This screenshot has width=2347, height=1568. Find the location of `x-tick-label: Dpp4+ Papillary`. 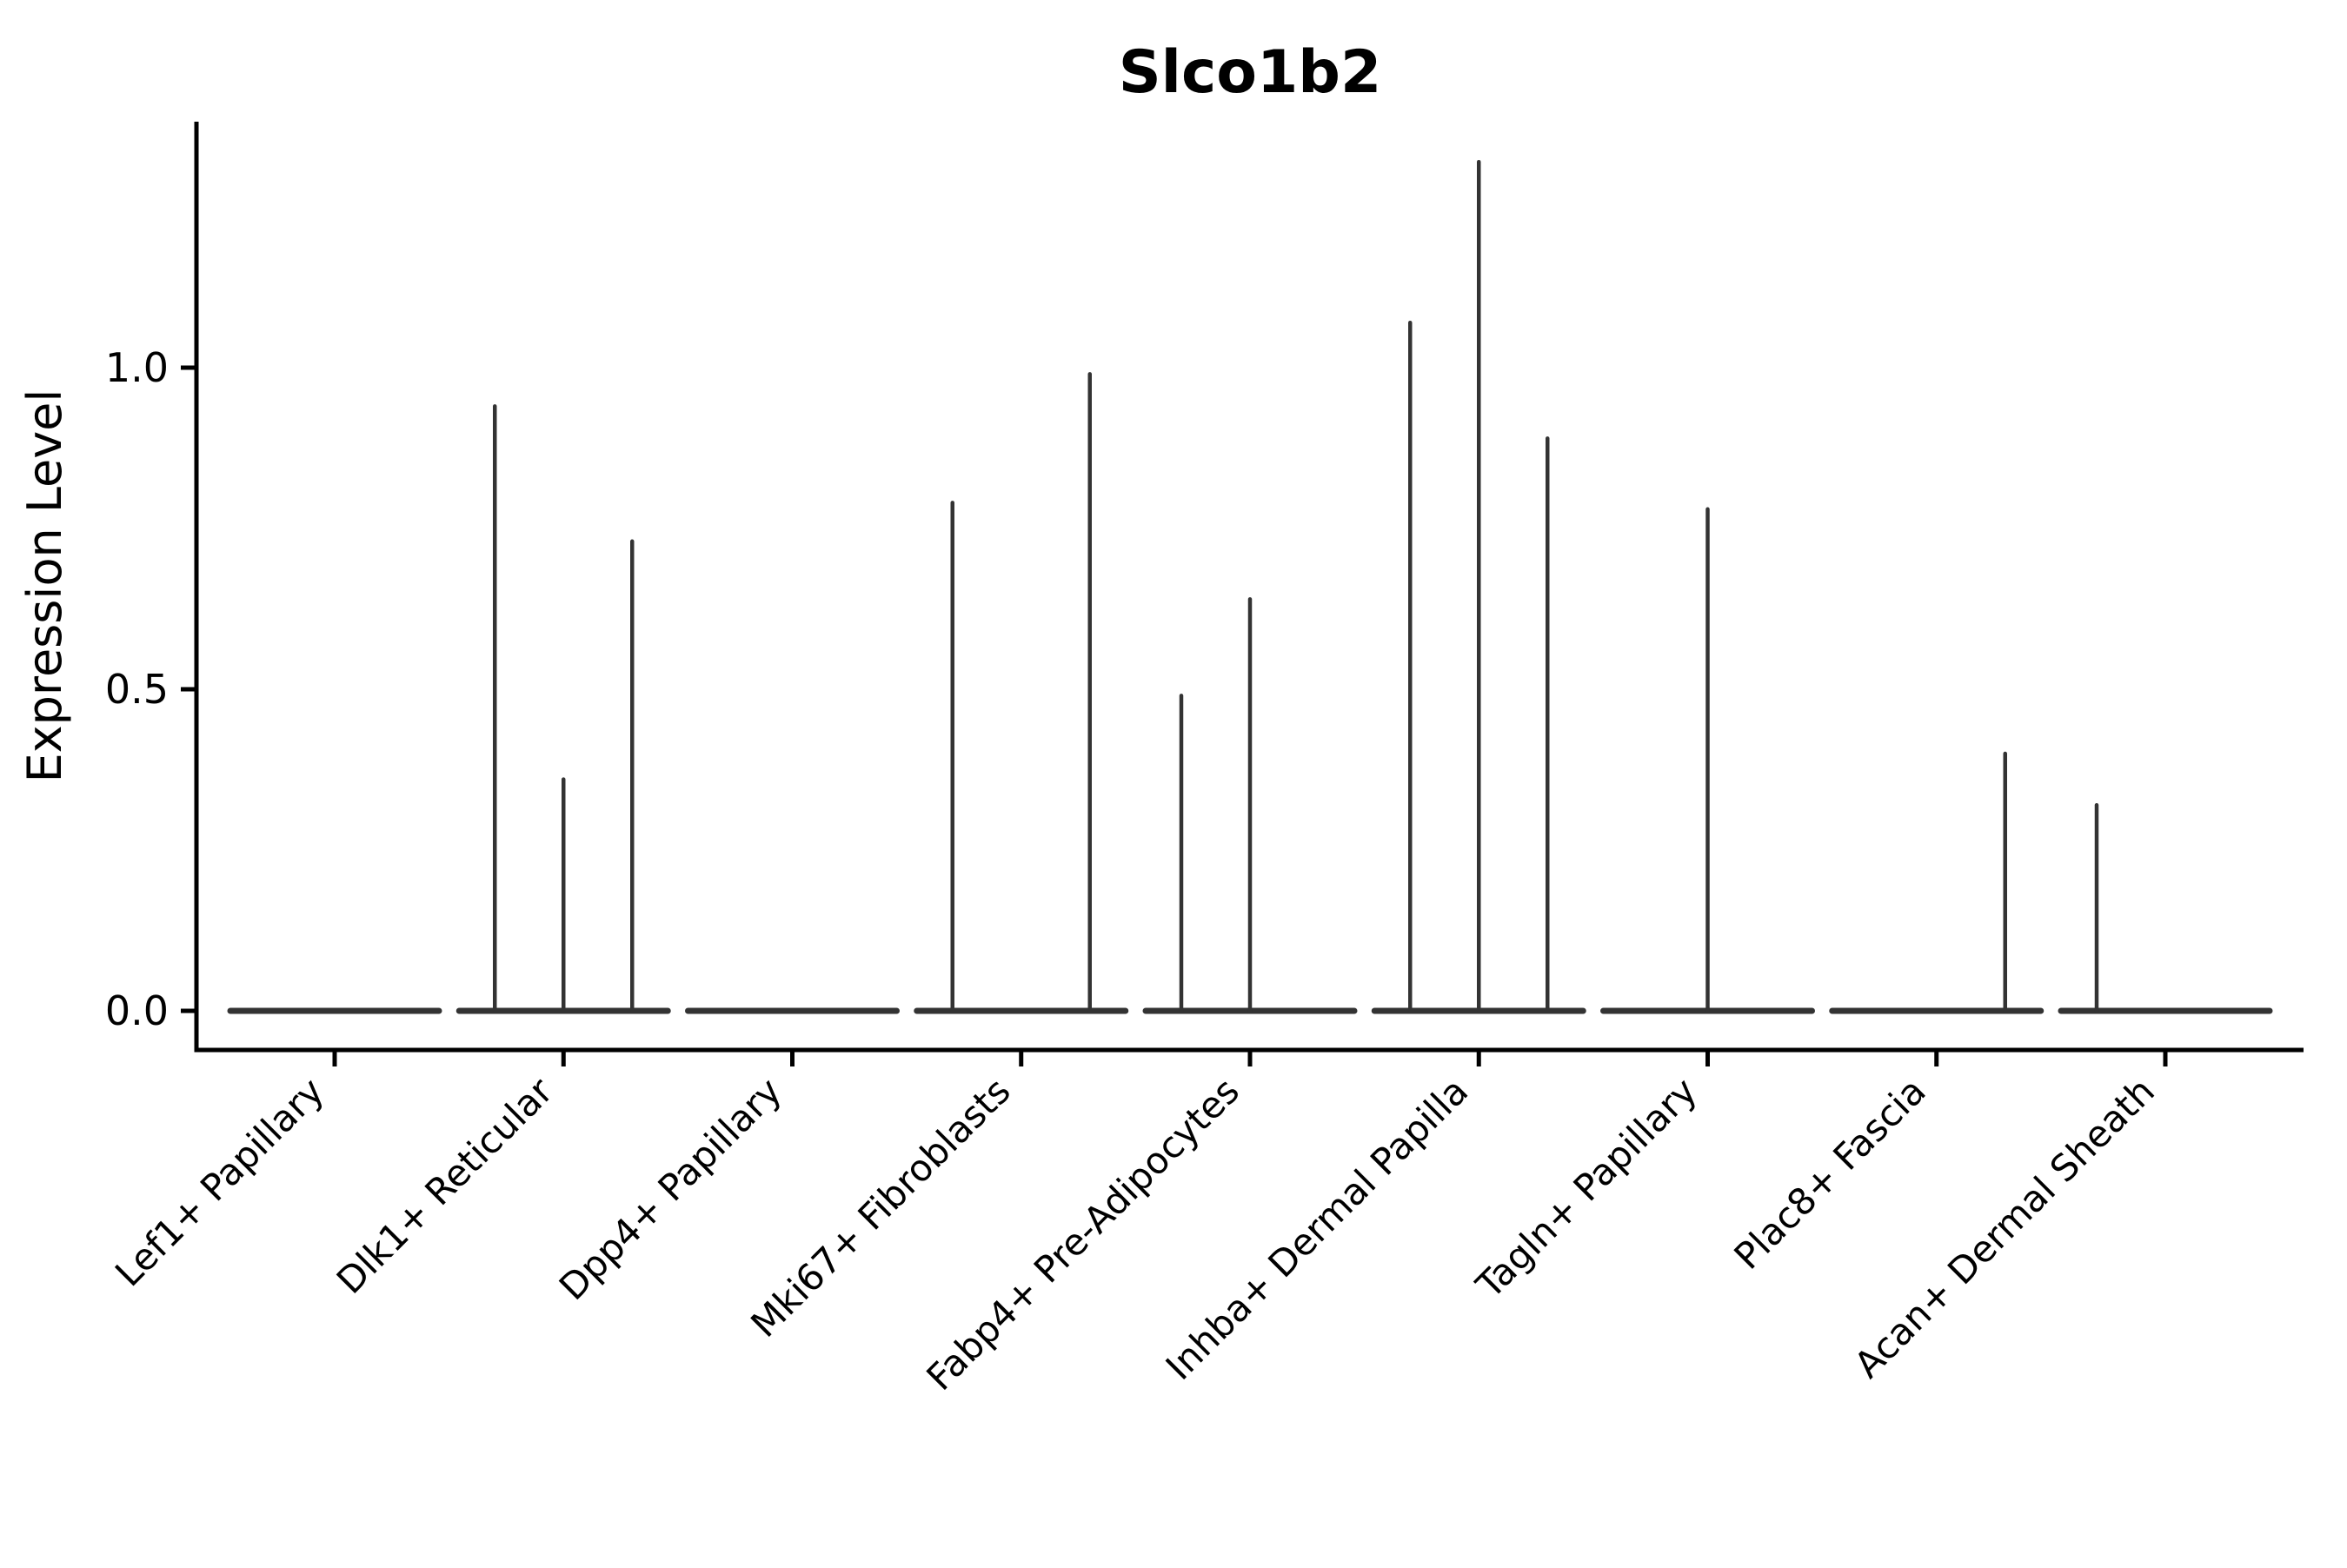

x-tick-label: Dpp4+ Papillary is located at coordinates (670, 1188).